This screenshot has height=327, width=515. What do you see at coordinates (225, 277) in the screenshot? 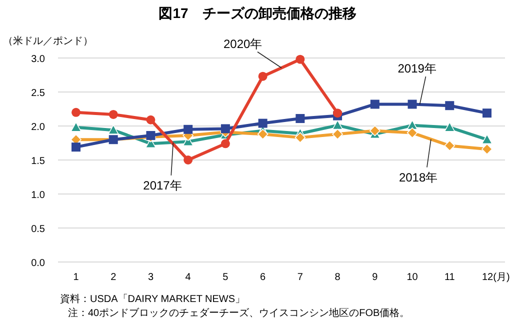
I see `x-tick-label: 5` at bounding box center [225, 277].